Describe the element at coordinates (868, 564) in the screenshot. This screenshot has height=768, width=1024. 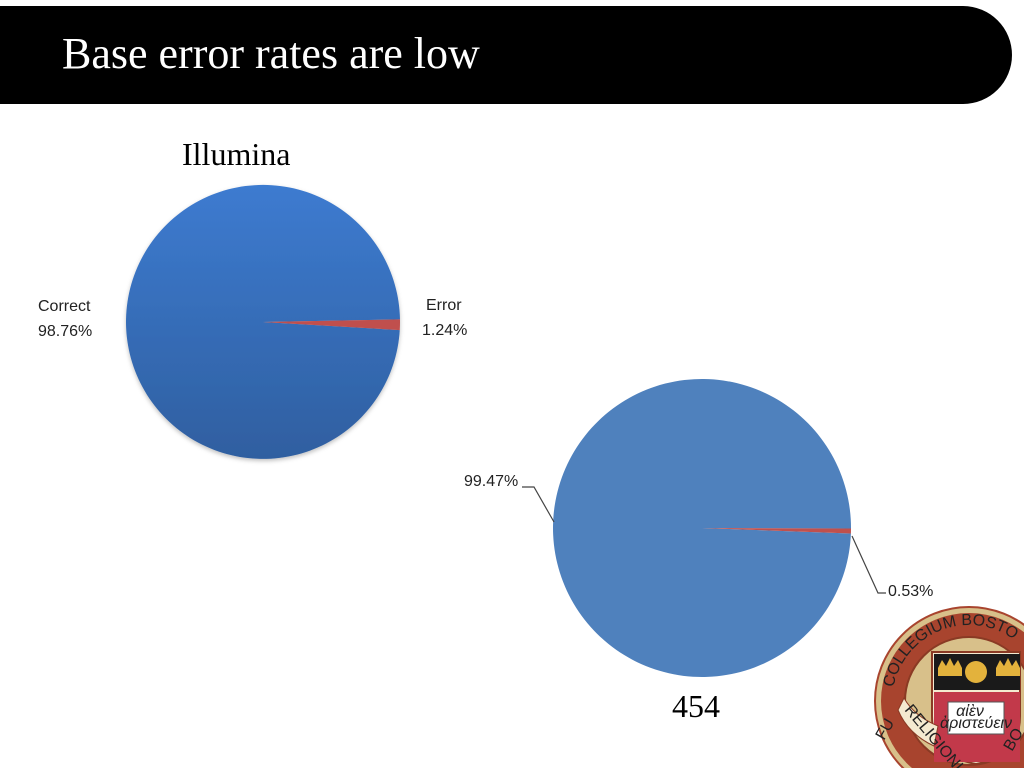
I see `454-error-leader-line` at that location.